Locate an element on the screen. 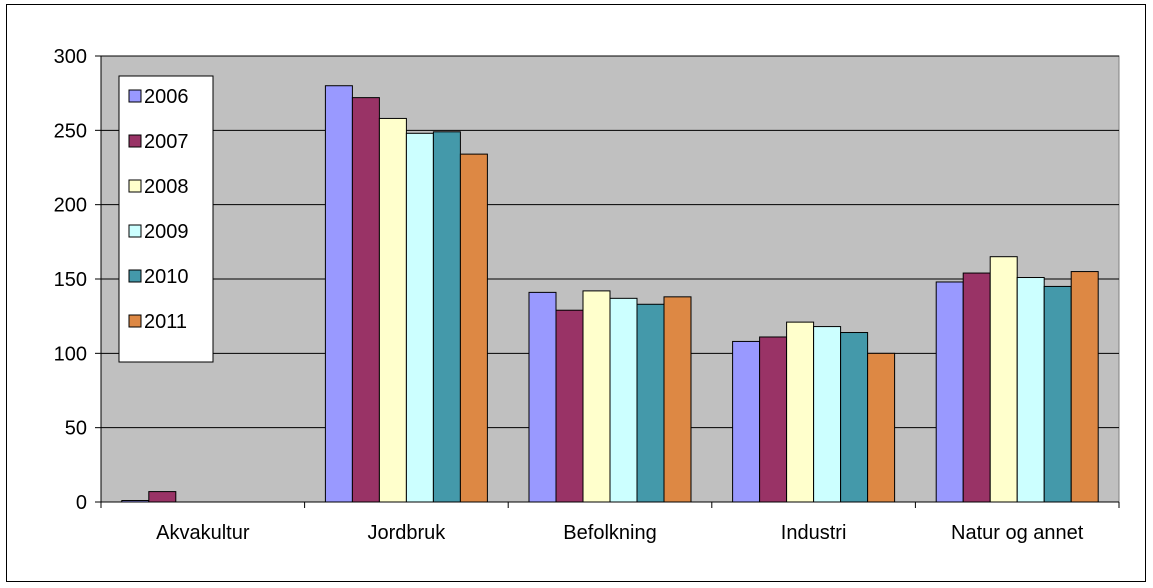 Image resolution: width=1153 pixels, height=588 pixels. legend-label: 2006 is located at coordinates (166, 97).